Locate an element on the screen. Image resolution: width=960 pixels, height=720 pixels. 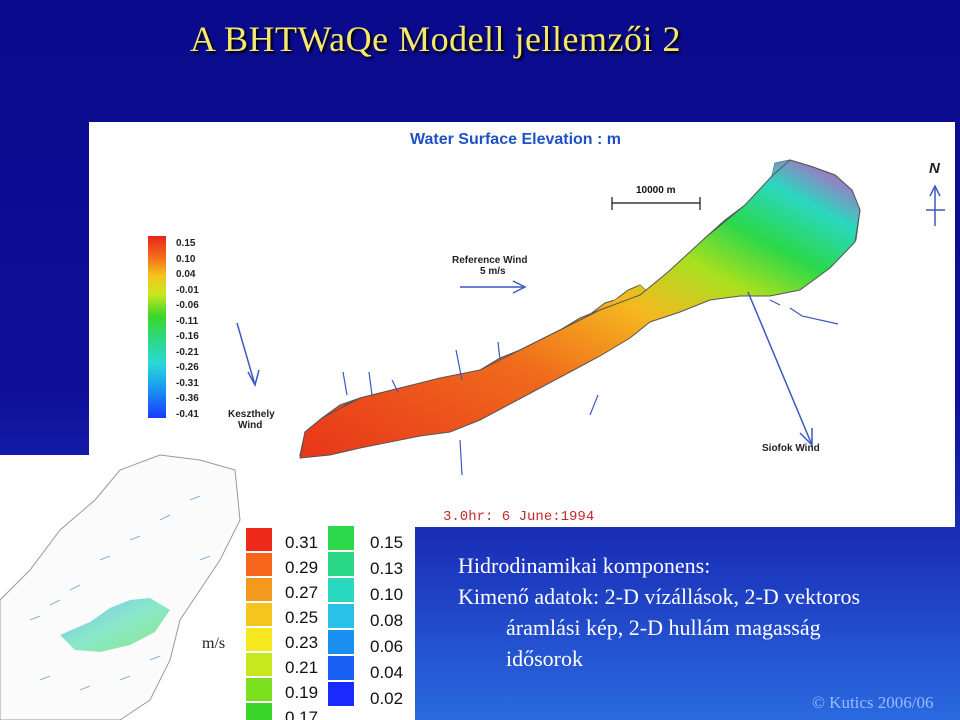
velocity-legend-a-labels: 0.31 0.29 0.27 0.25 0.23 0.21 0.19 0.17 is located at coordinates (301, 625).